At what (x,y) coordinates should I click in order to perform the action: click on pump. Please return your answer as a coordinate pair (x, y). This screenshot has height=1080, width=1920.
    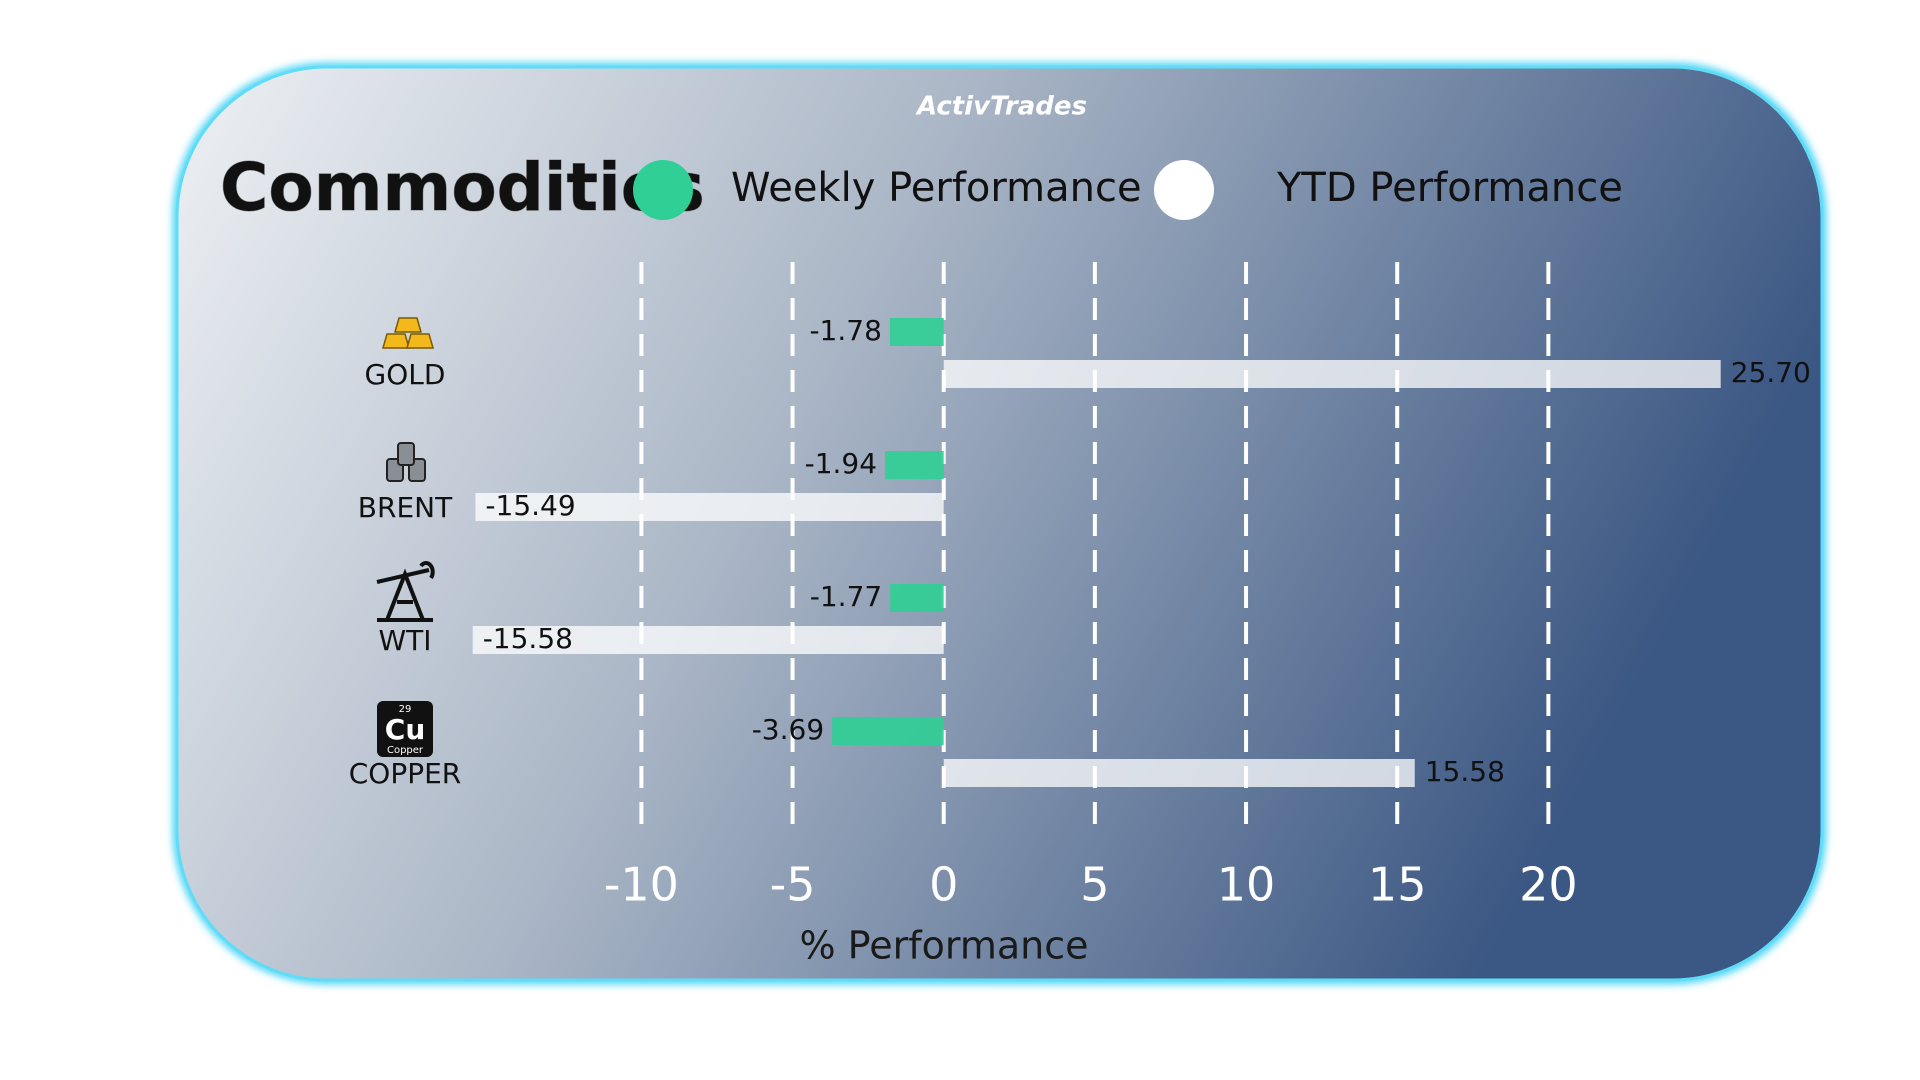
    Looking at the image, I should click on (405, 591).